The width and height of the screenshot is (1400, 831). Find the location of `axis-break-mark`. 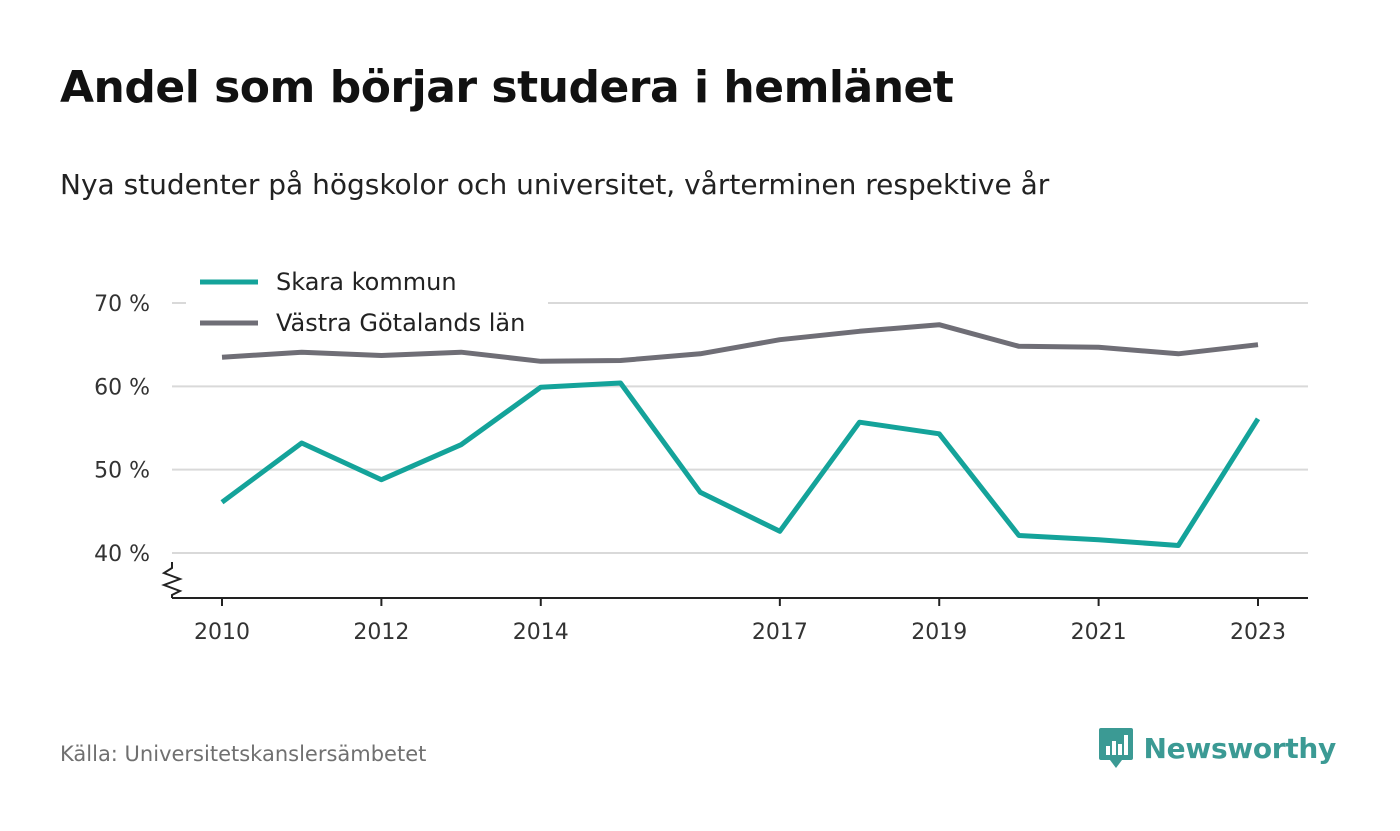

axis-break-mark is located at coordinates (172, 580).